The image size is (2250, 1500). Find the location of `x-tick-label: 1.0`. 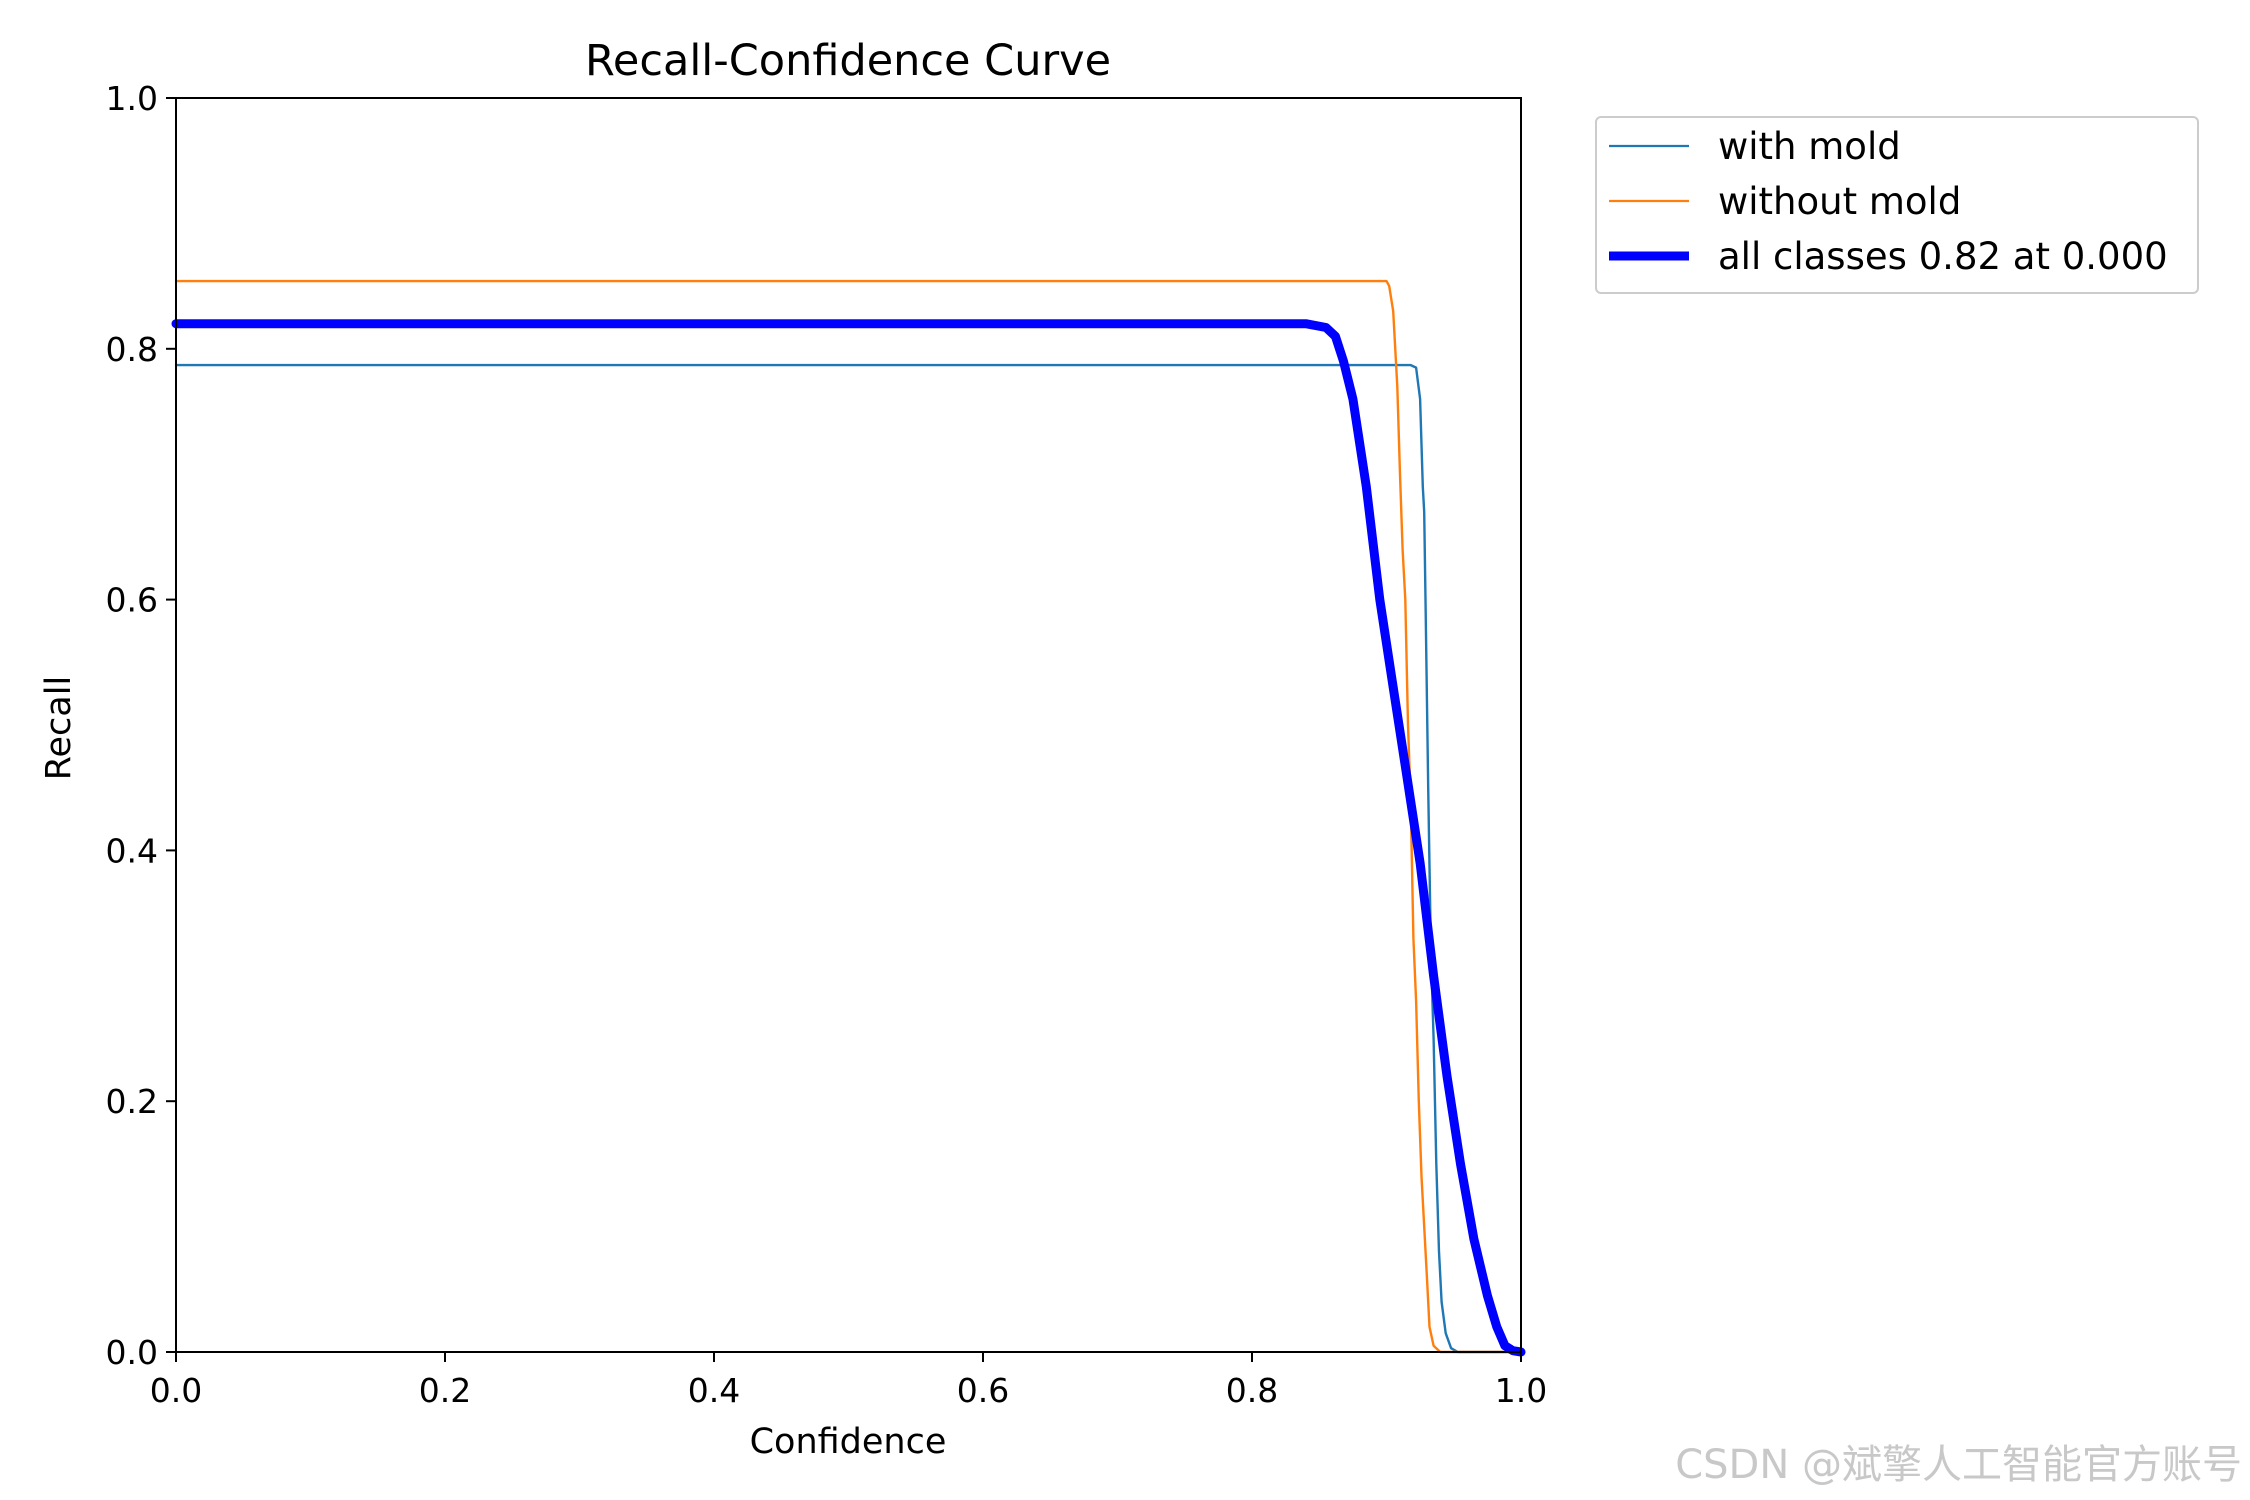

x-tick-label: 1.0 is located at coordinates (1521, 1390).